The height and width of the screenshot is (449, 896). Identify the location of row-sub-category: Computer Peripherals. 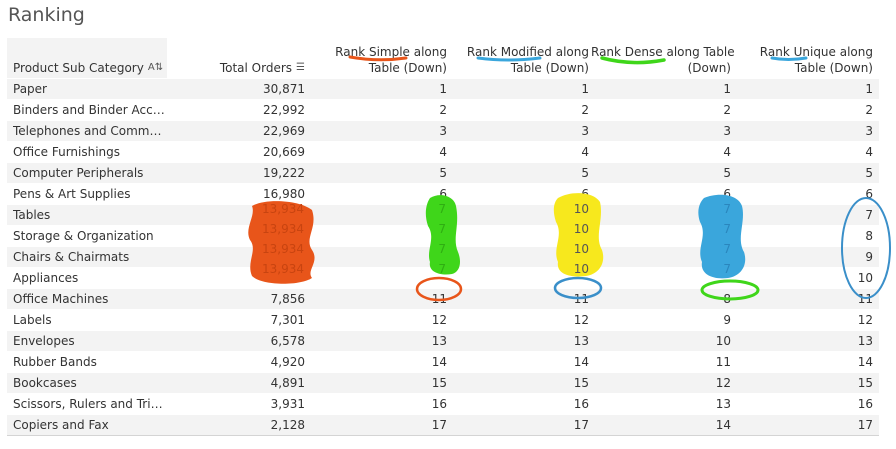
(78, 173).